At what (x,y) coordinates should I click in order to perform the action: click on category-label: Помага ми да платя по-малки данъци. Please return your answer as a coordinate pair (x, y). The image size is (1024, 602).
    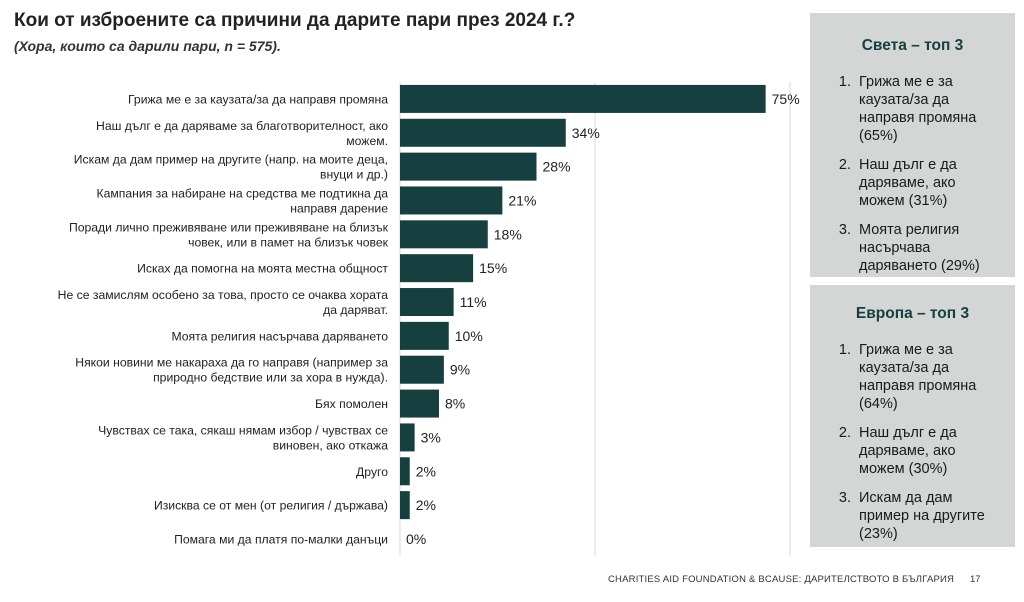
    Looking at the image, I should click on (281, 539).